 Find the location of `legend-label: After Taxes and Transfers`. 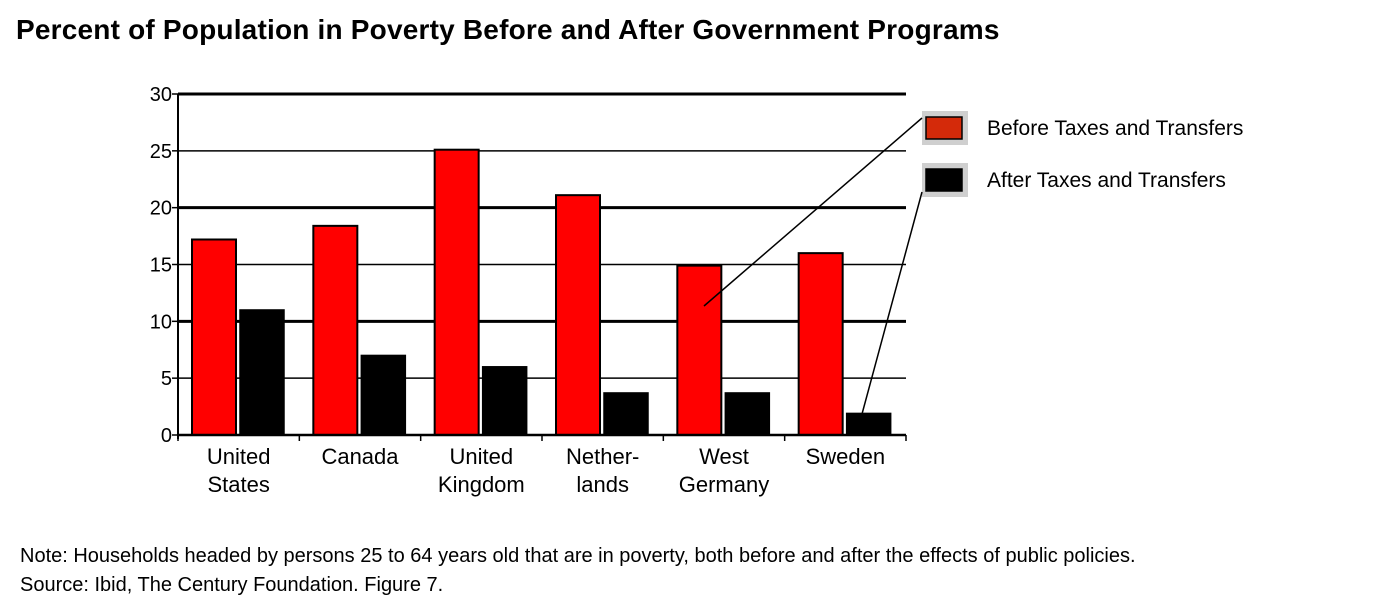

legend-label: After Taxes and Transfers is located at coordinates (1106, 180).